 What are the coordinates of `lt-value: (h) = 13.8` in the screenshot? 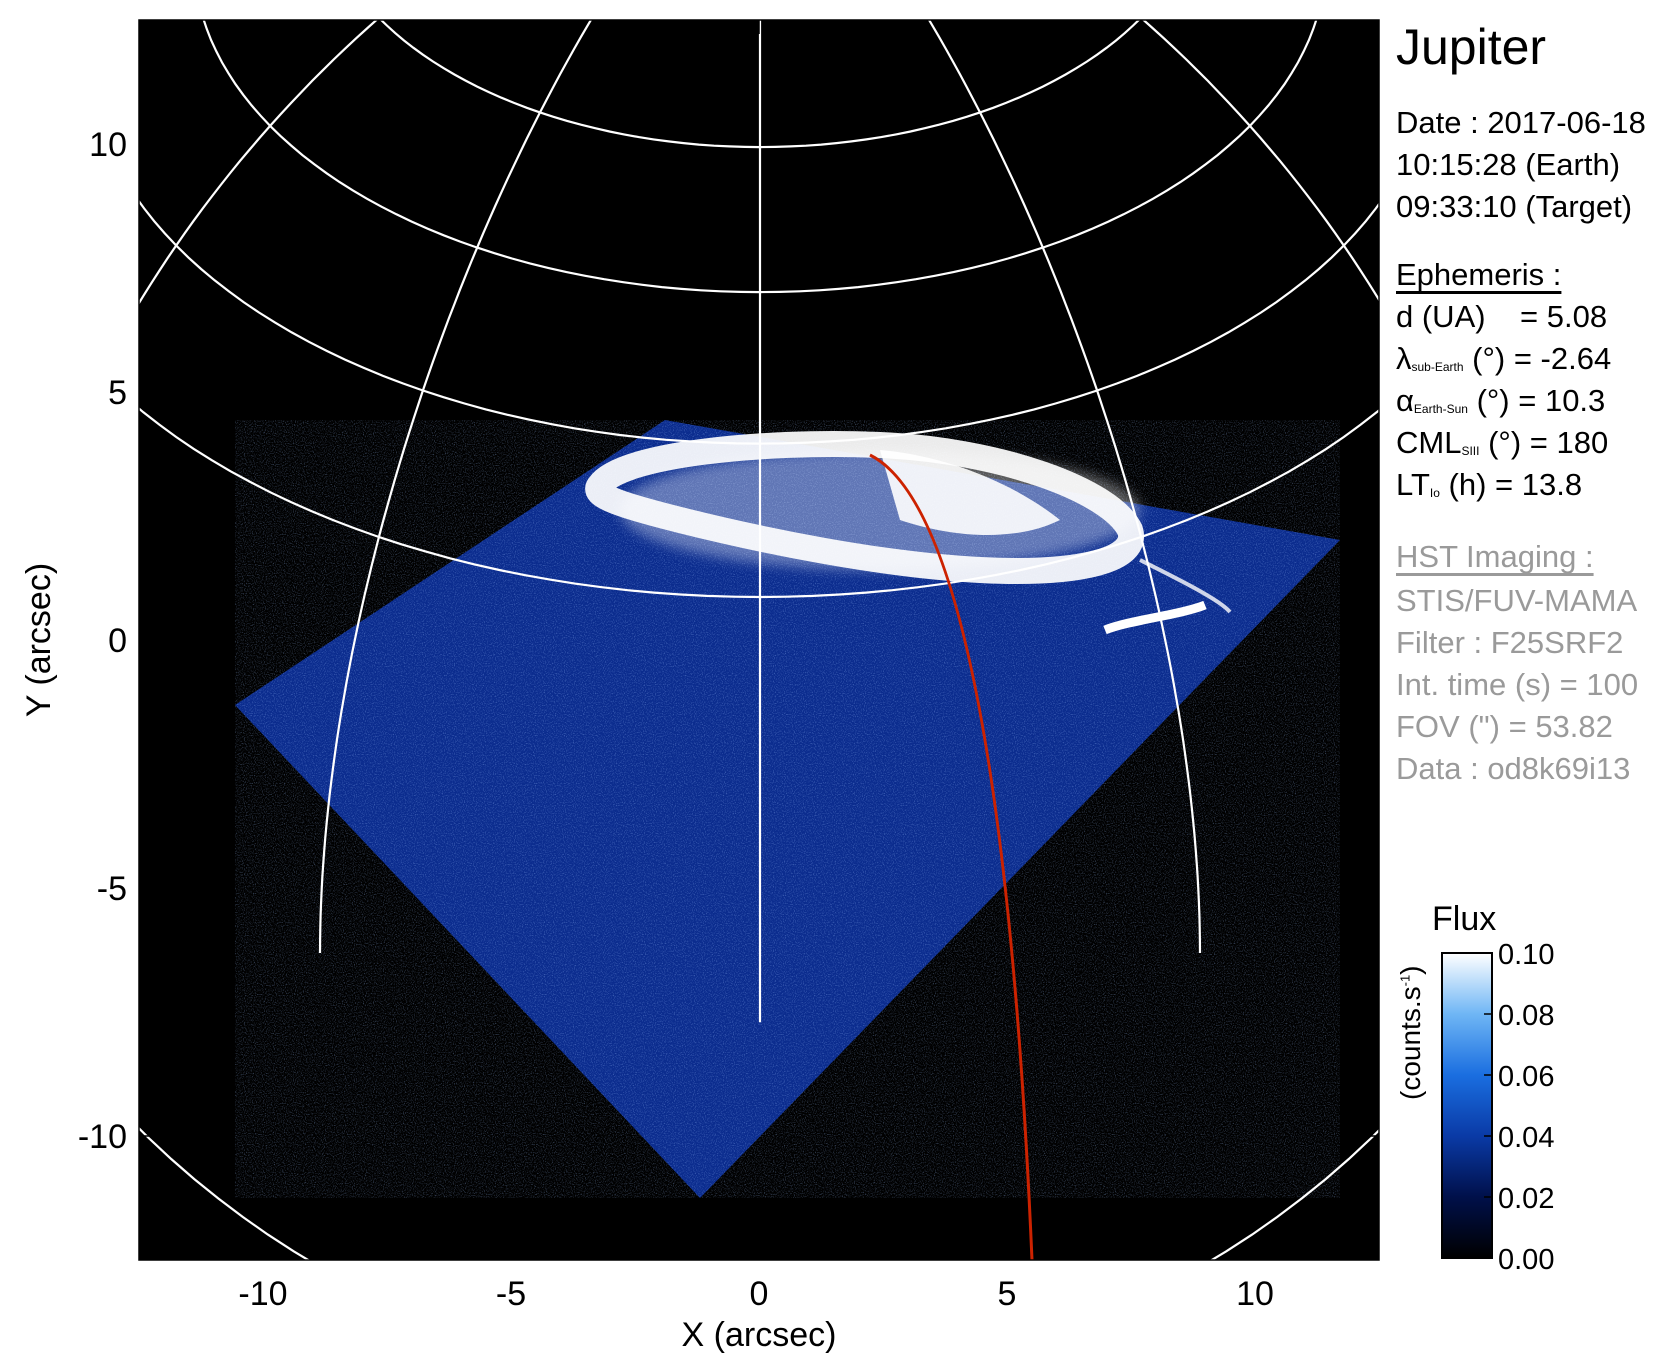 It's located at (1515, 484).